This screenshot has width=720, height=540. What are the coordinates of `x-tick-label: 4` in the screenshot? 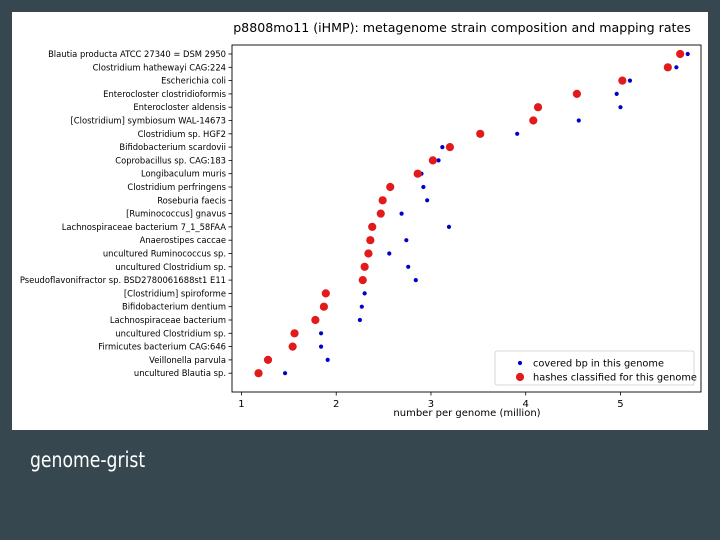 It's located at (526, 404).